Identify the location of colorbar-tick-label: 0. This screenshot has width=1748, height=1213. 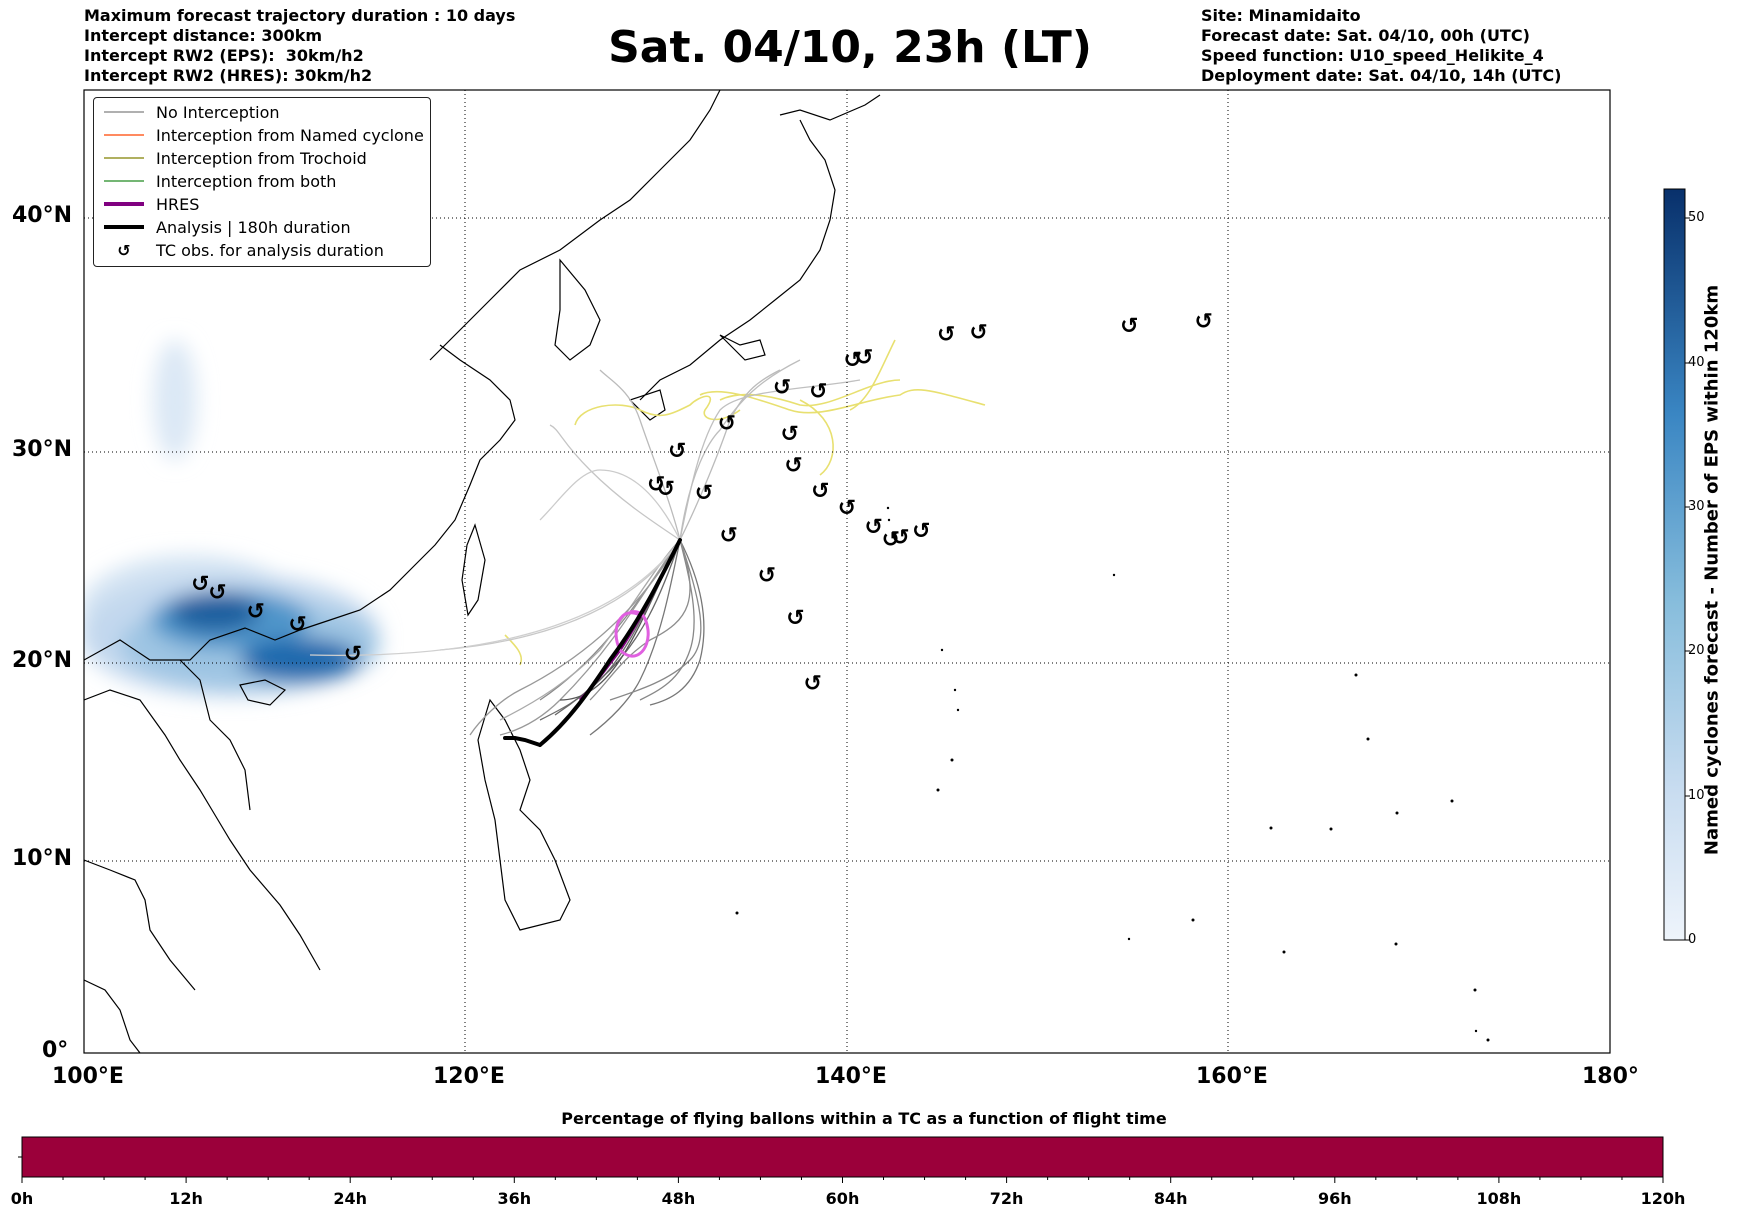
(1692, 939).